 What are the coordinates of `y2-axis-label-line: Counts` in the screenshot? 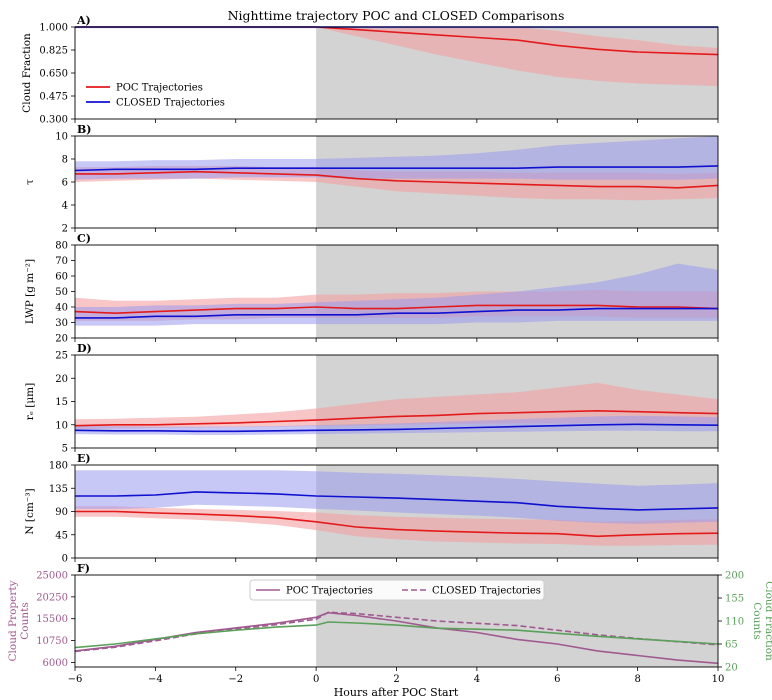 It's located at (757, 621).